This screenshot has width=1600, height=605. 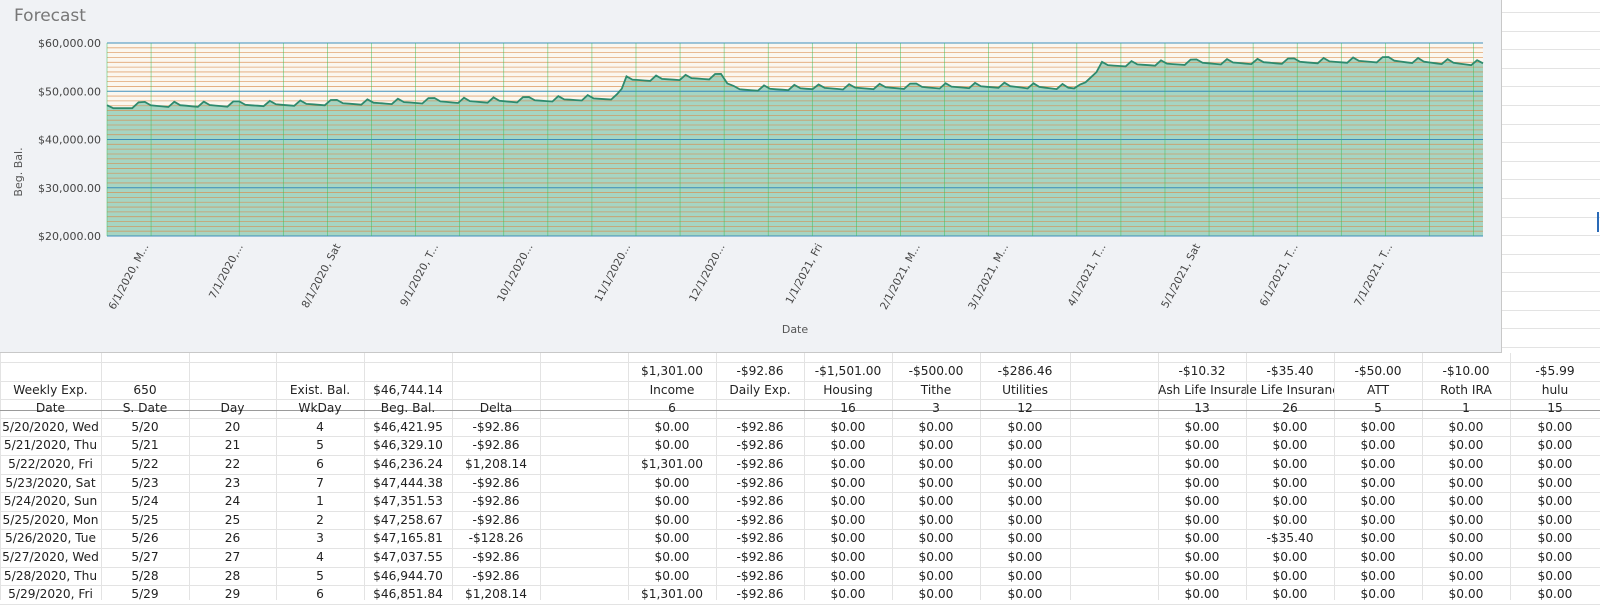 I want to click on data-cell: 3, so click(x=320, y=538).